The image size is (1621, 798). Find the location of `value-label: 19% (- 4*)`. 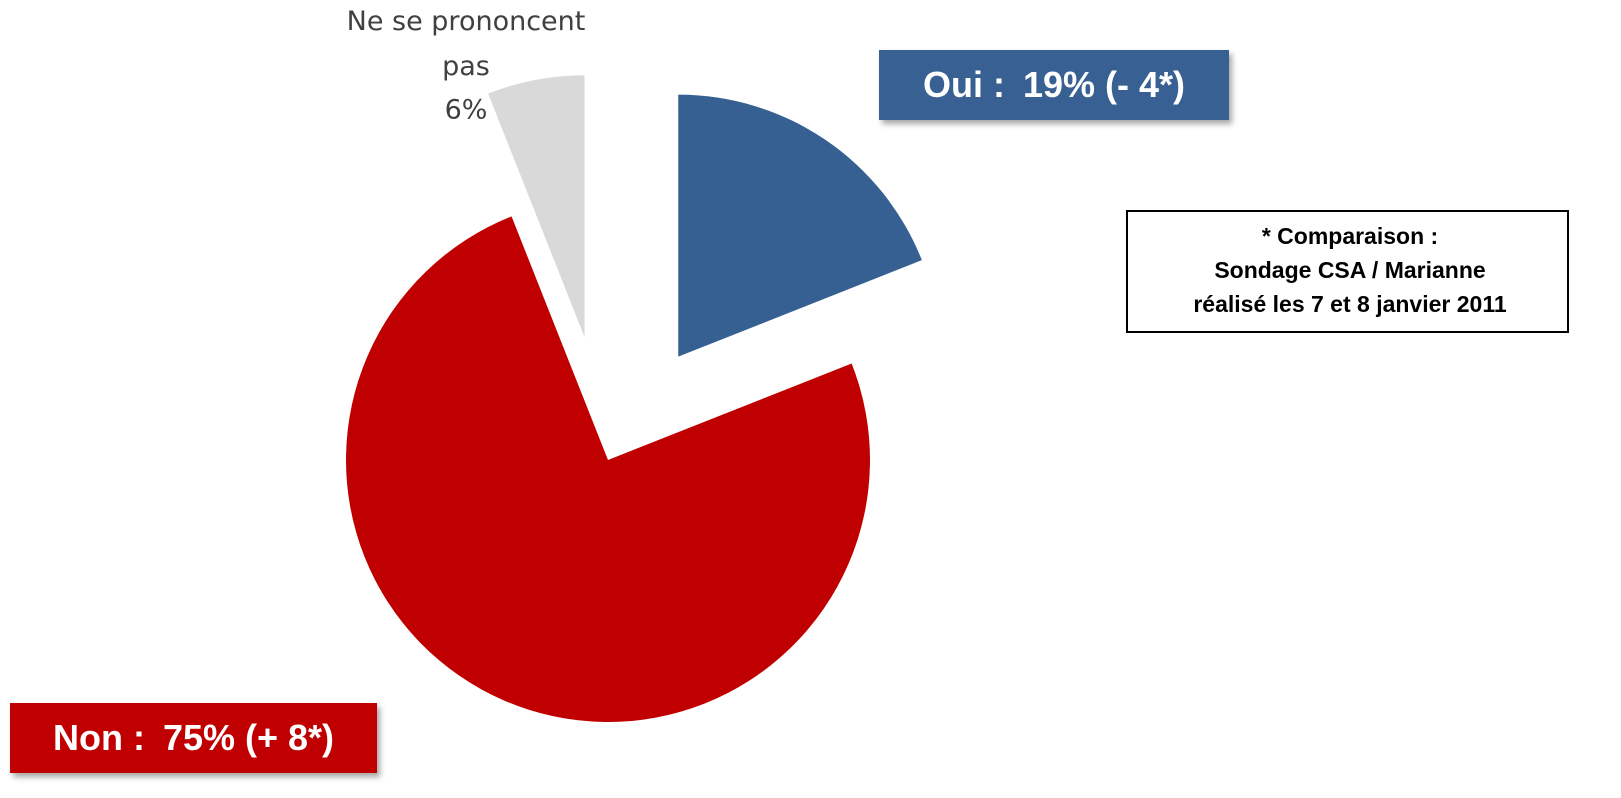

value-label: 19% (- 4*) is located at coordinates (1104, 84).